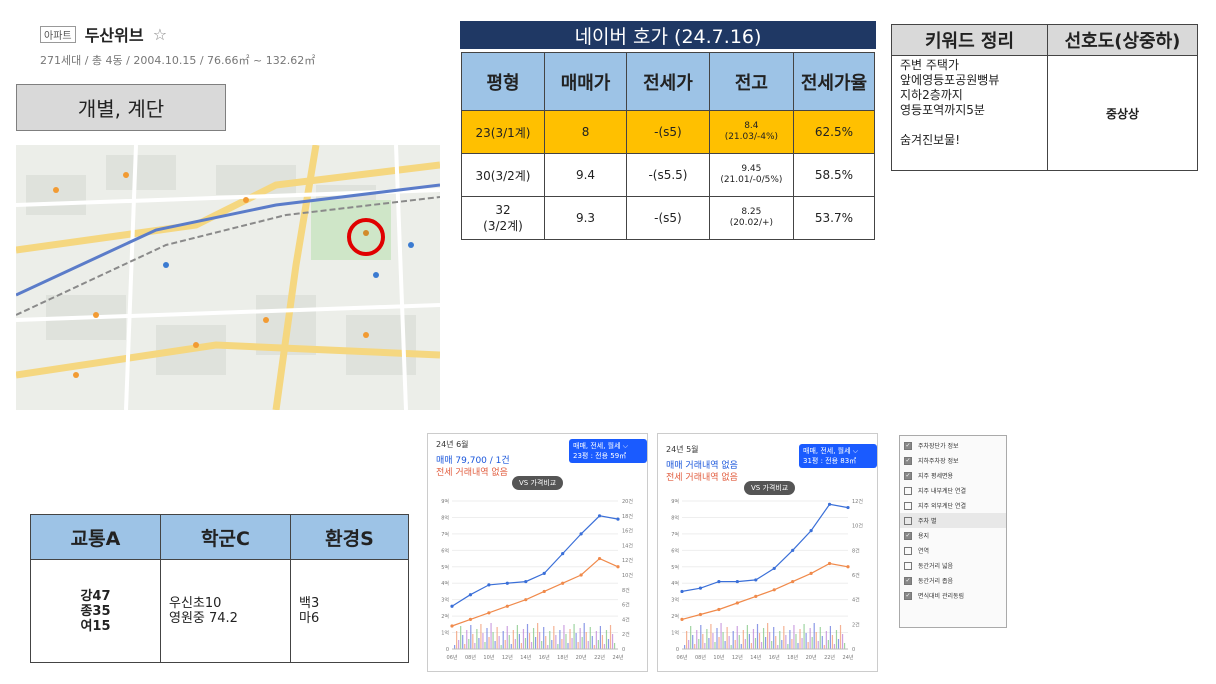  What do you see at coordinates (600, 456) in the screenshot?
I see `size-label: 23평 : 전용 59㎡` at bounding box center [600, 456].